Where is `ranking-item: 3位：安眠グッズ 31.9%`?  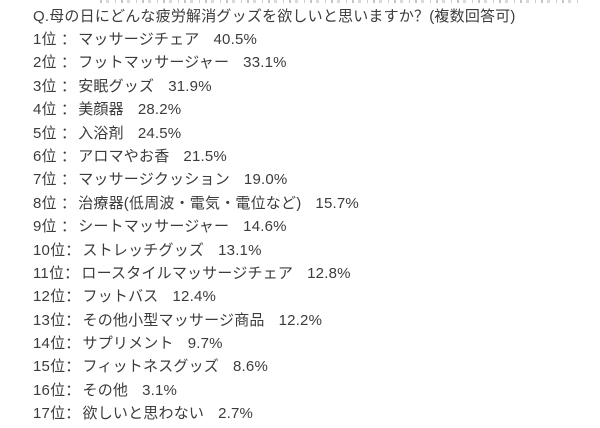 ranking-item: 3位：安眠グッズ 31.9% is located at coordinates (311, 86).